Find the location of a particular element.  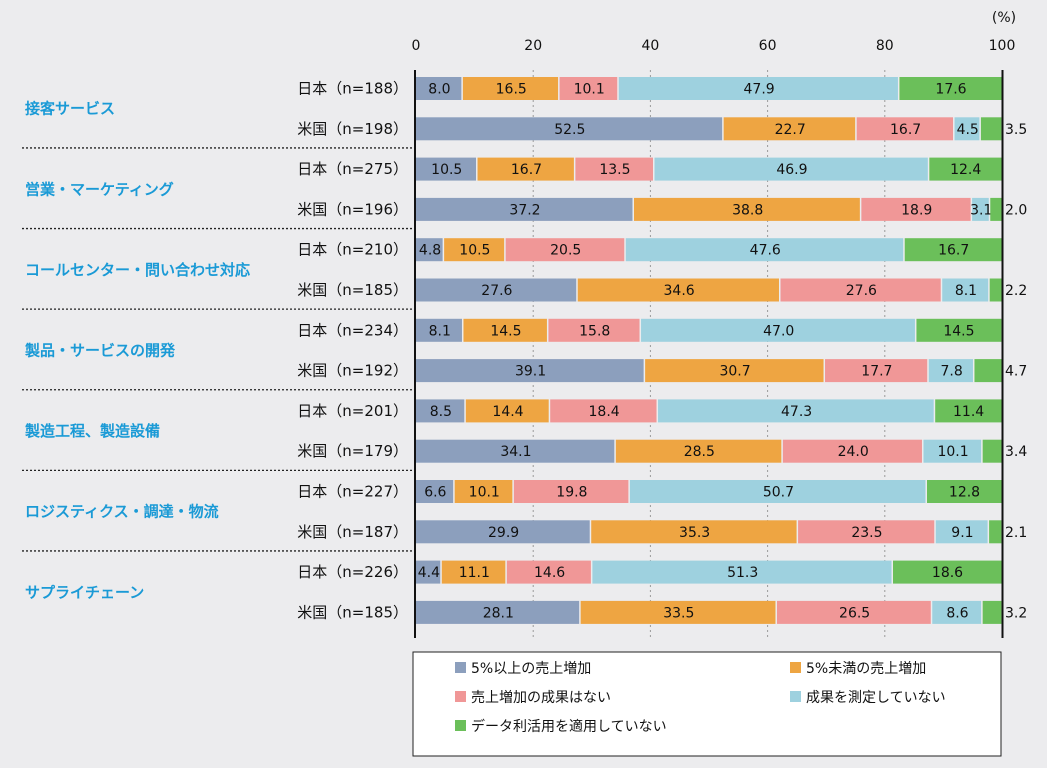

bar-value-label: 27.6 is located at coordinates (496, 291).